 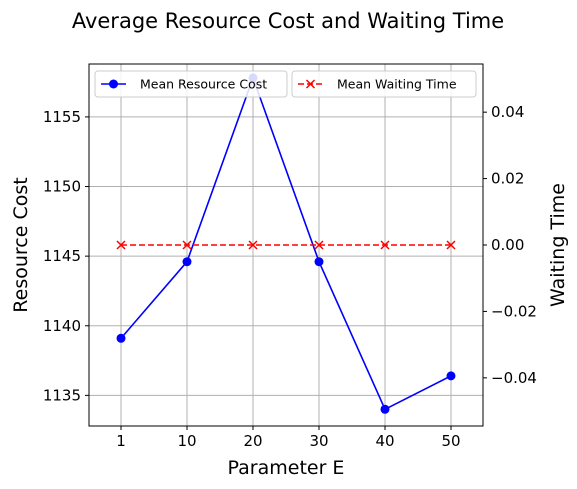 What do you see at coordinates (21, 244) in the screenshot?
I see `y-axis-left-label: Resource Cost` at bounding box center [21, 244].